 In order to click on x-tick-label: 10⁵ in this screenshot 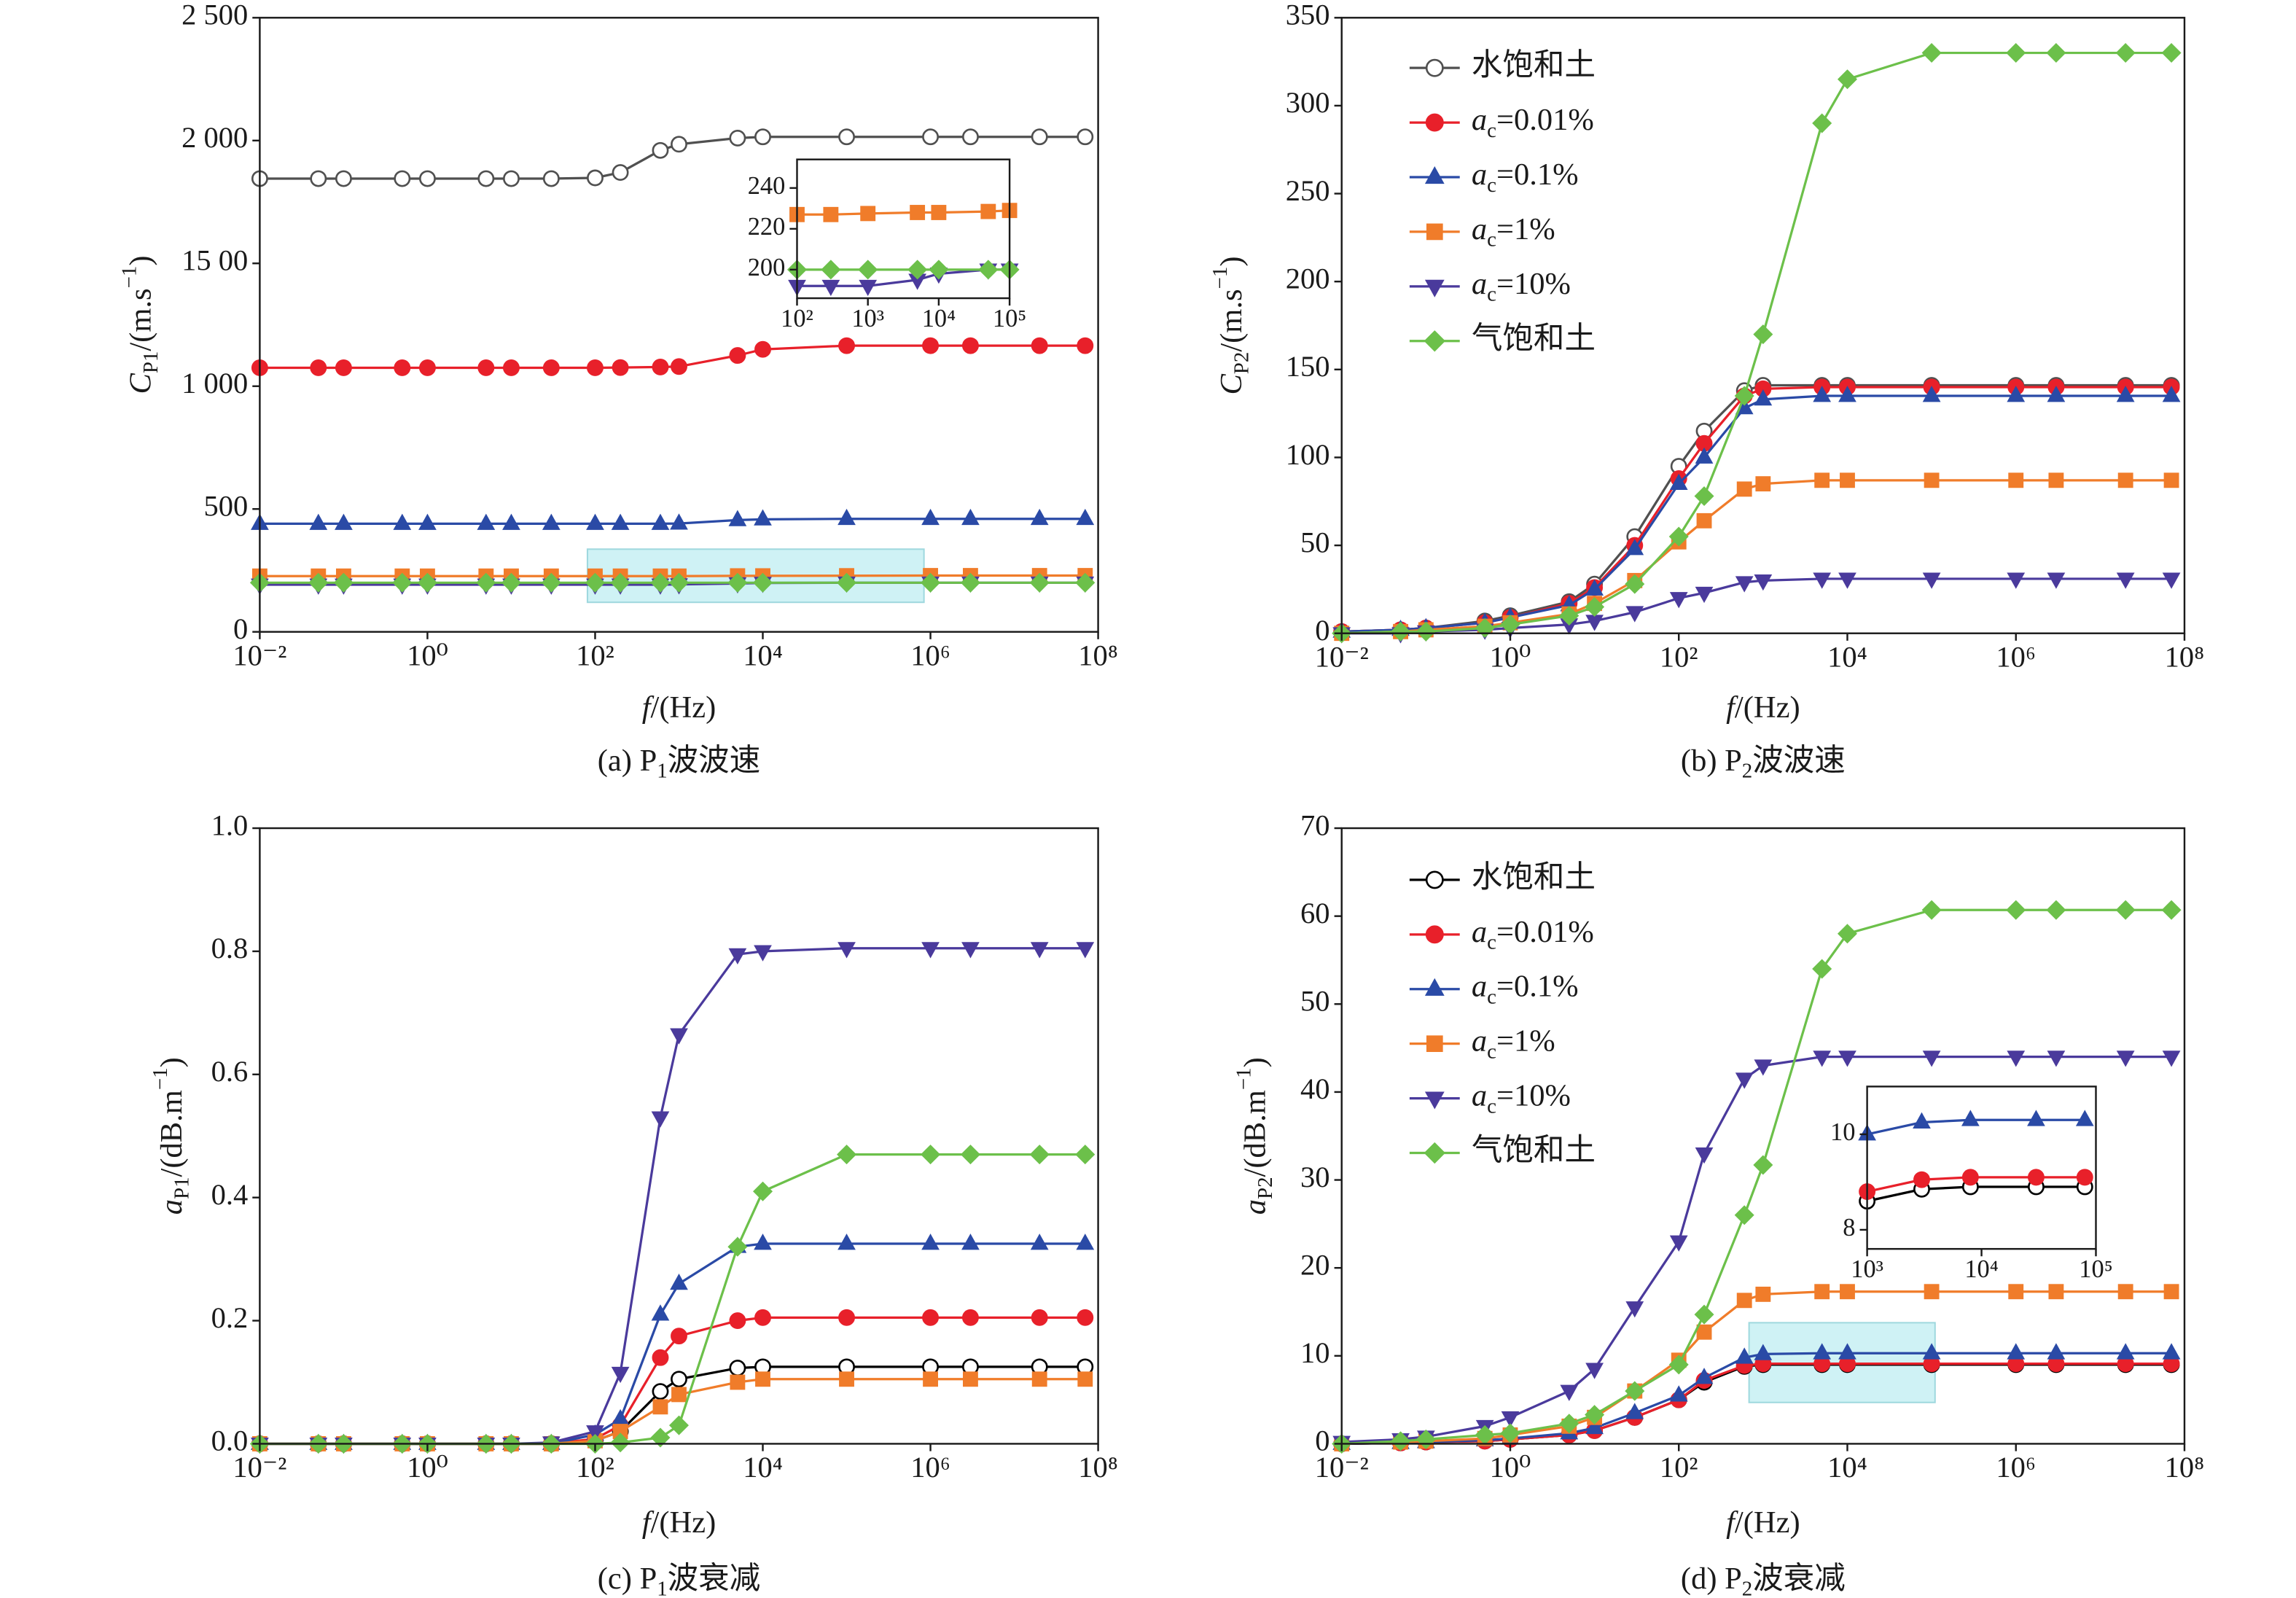, I will do `click(2096, 1269)`.